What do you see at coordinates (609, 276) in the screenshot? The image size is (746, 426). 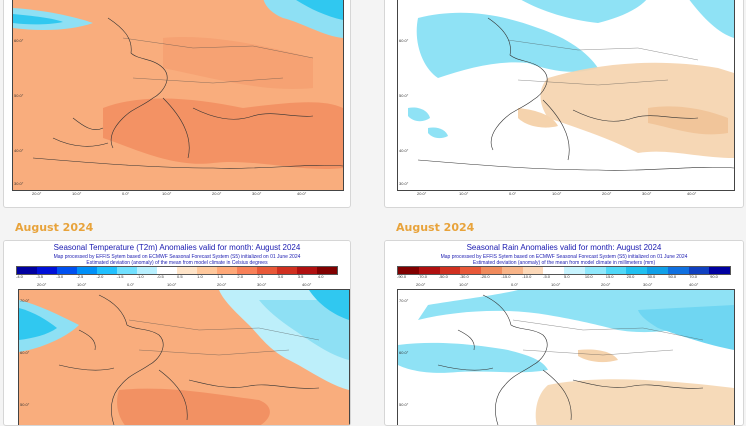 I see `rain-scale-label: 15.0` at bounding box center [609, 276].